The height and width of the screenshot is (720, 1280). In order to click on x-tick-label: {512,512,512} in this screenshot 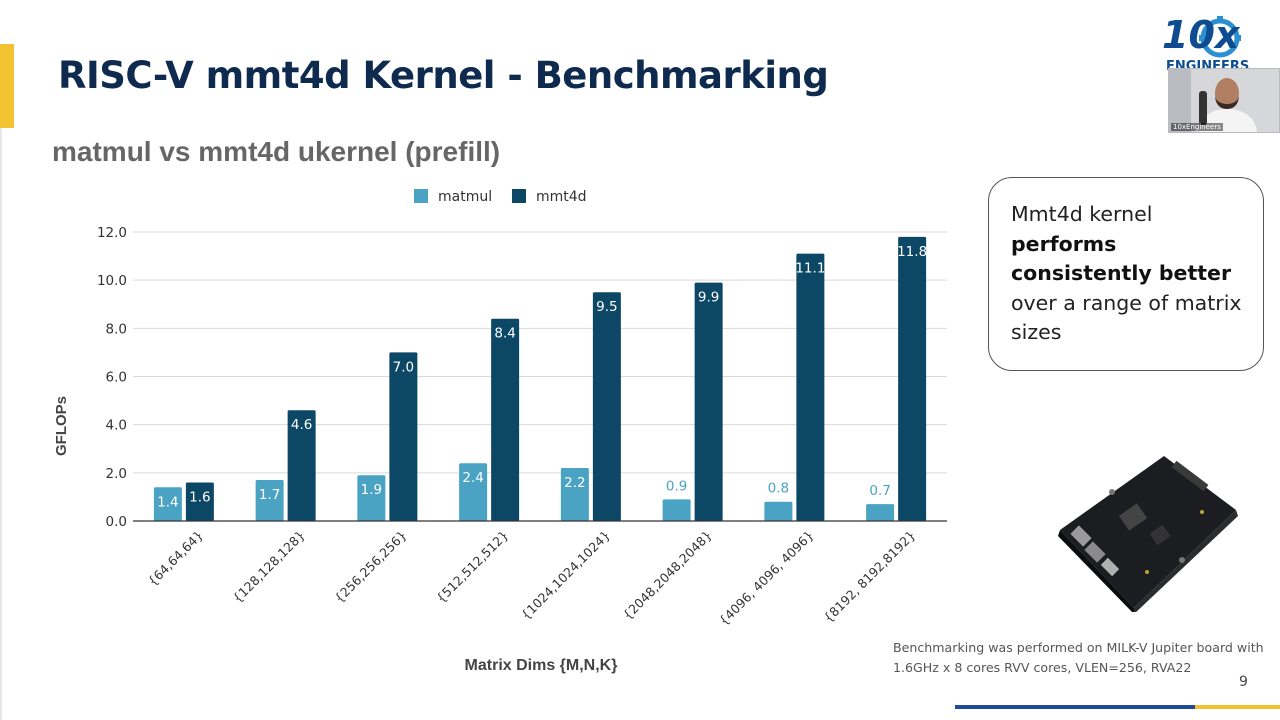, I will do `click(472, 567)`.